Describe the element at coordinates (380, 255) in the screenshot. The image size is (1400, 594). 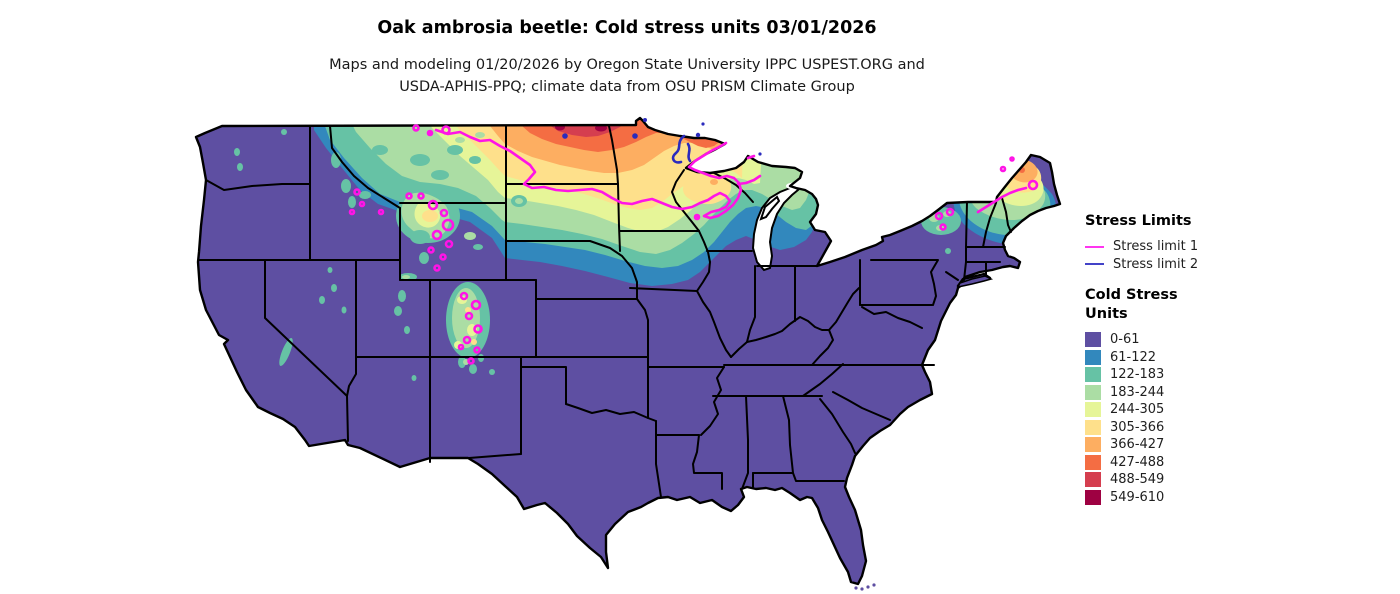
I see `raster-rockies-speckles` at that location.